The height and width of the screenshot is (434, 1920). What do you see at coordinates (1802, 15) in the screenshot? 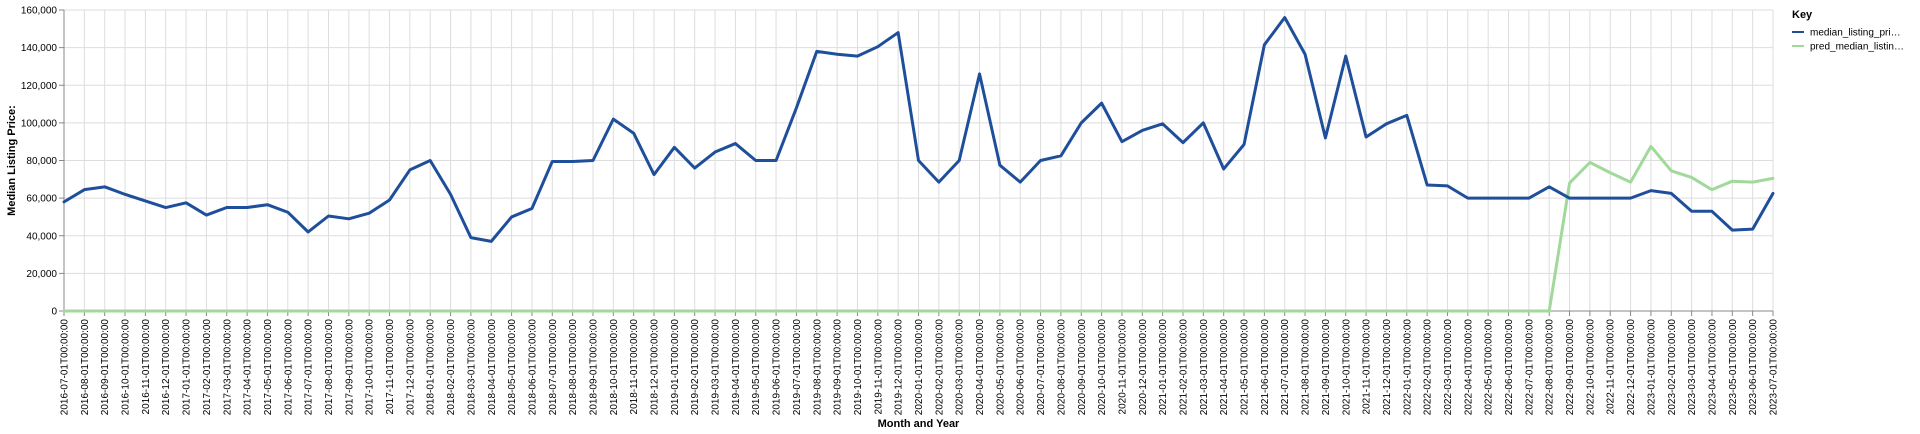
I see `legend-title: Key` at bounding box center [1802, 15].